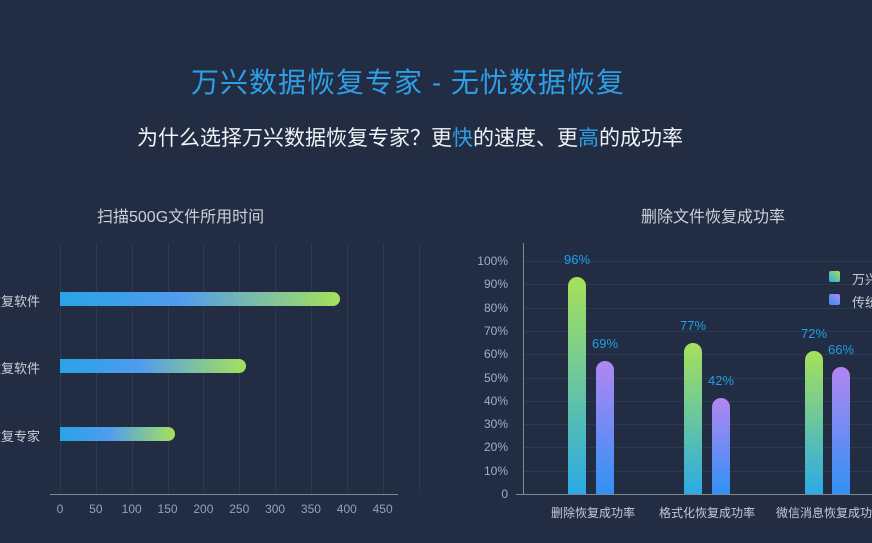 Image resolution: width=872 pixels, height=543 pixels. Describe the element at coordinates (20, 436) in the screenshot. I see `row-category-label: 恢复专家` at that location.